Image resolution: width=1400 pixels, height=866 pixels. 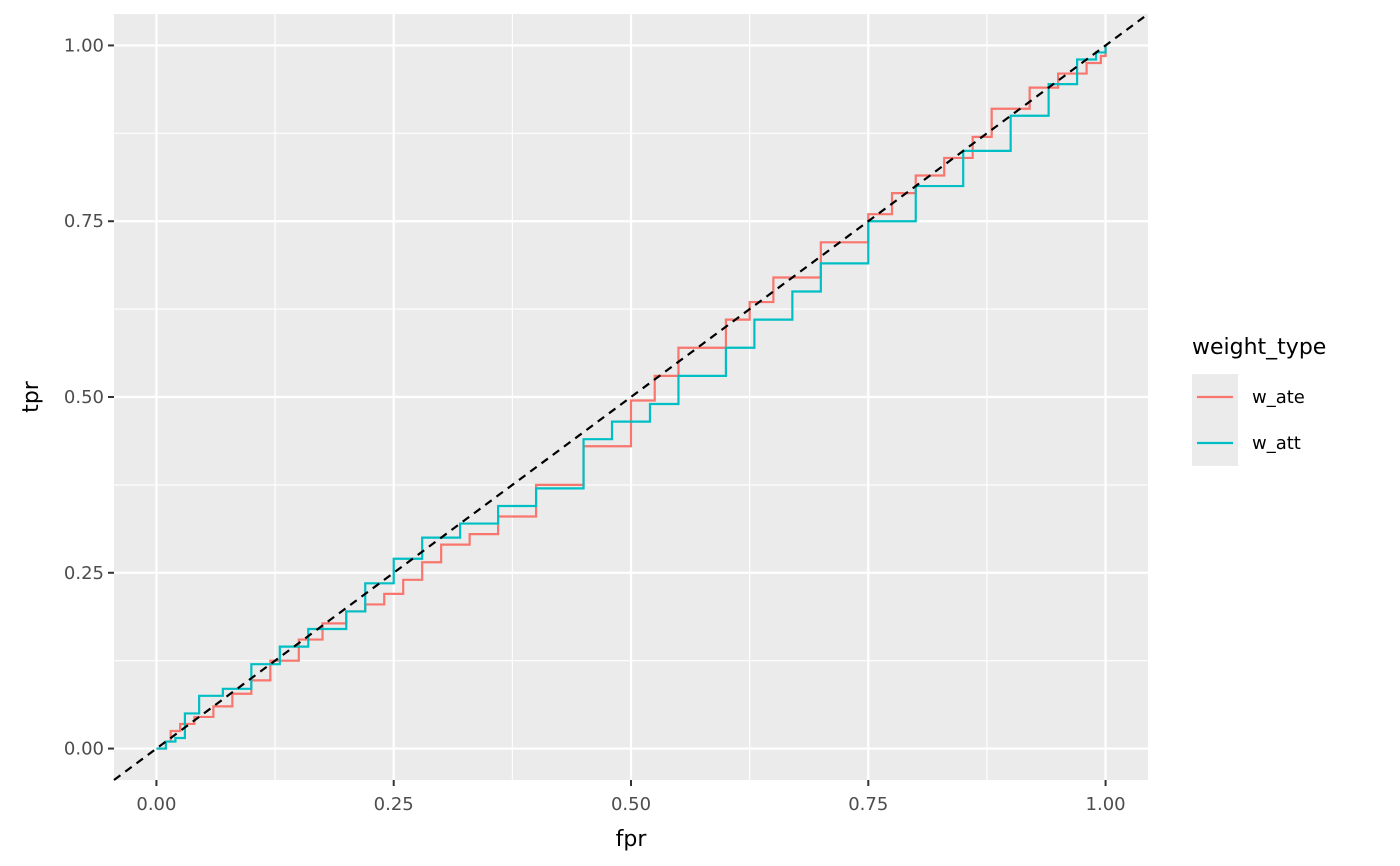 I want to click on legend-label: w_att, so click(x=1276, y=443).